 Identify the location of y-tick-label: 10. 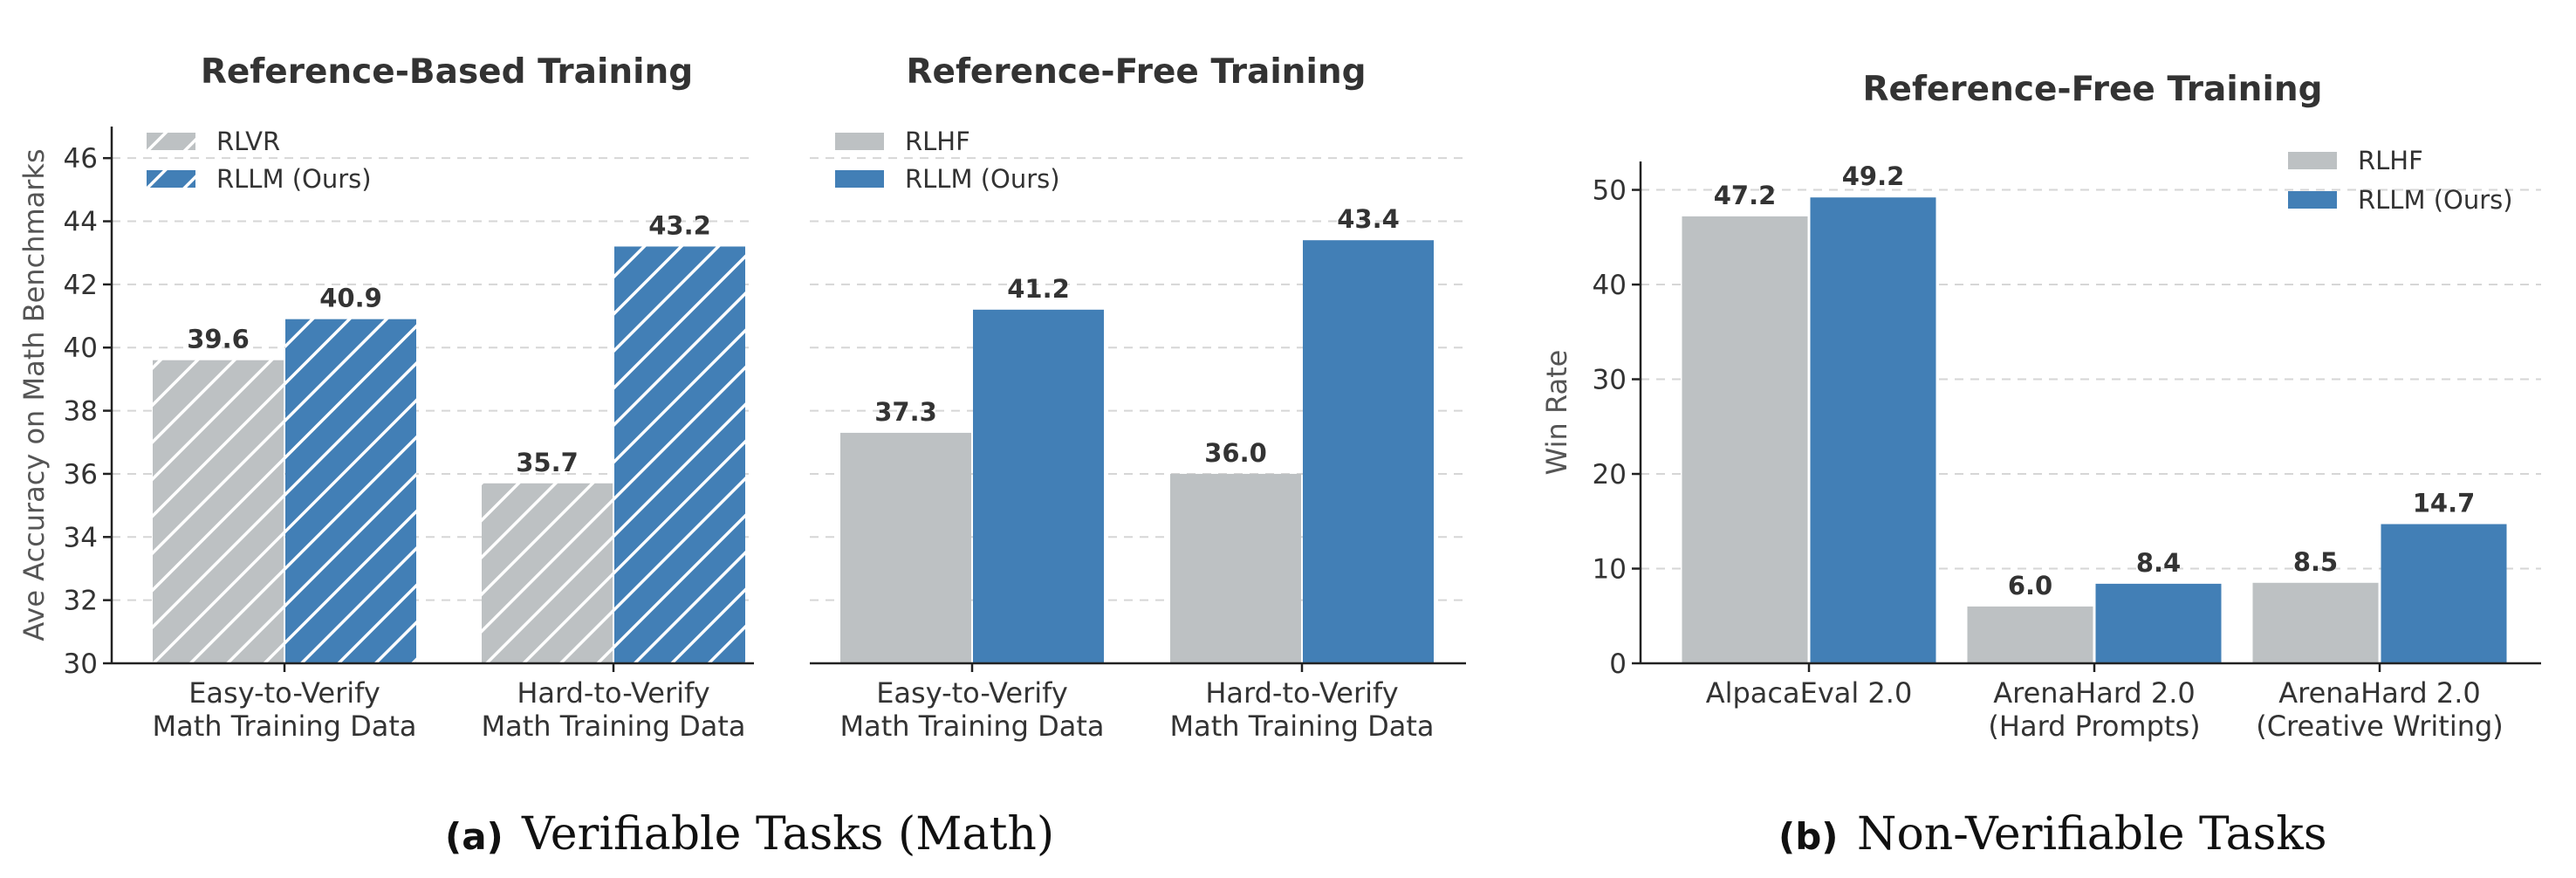
(1610, 570).